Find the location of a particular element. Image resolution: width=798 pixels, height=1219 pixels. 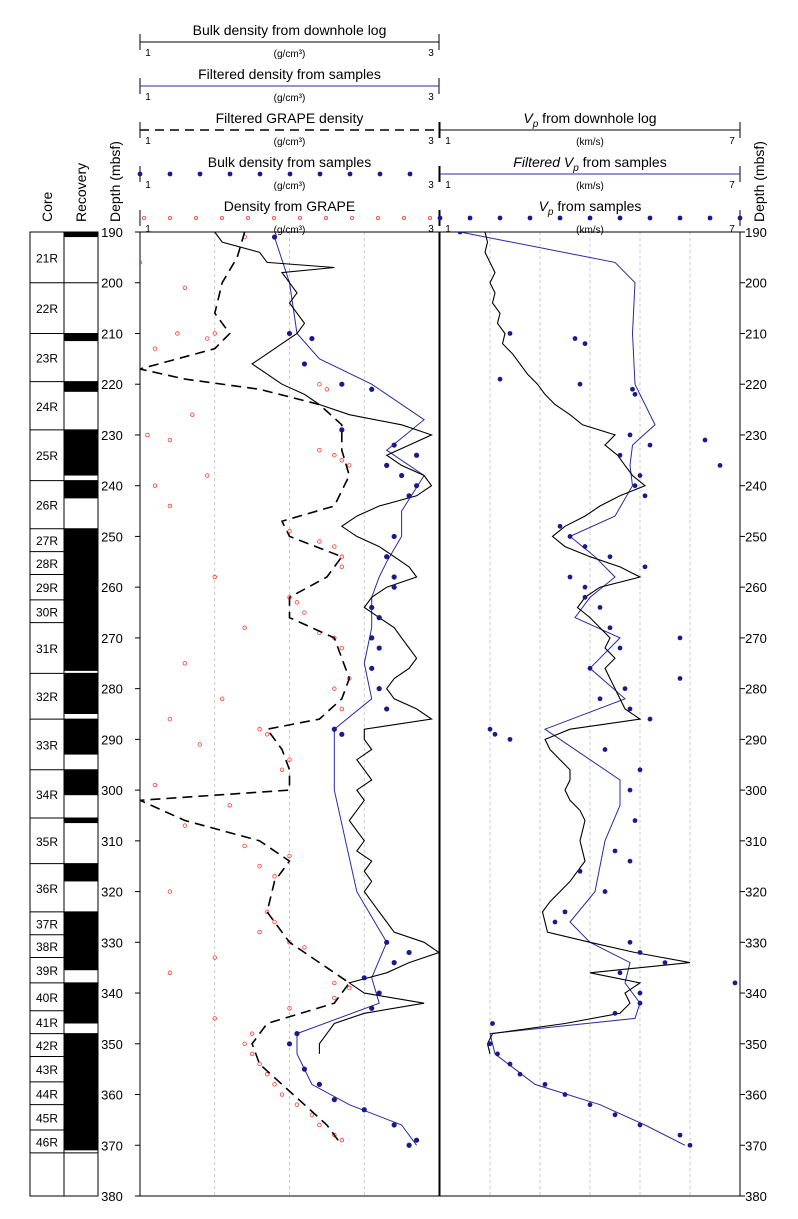

depth-tick-label-left: 210 is located at coordinates (112, 333).